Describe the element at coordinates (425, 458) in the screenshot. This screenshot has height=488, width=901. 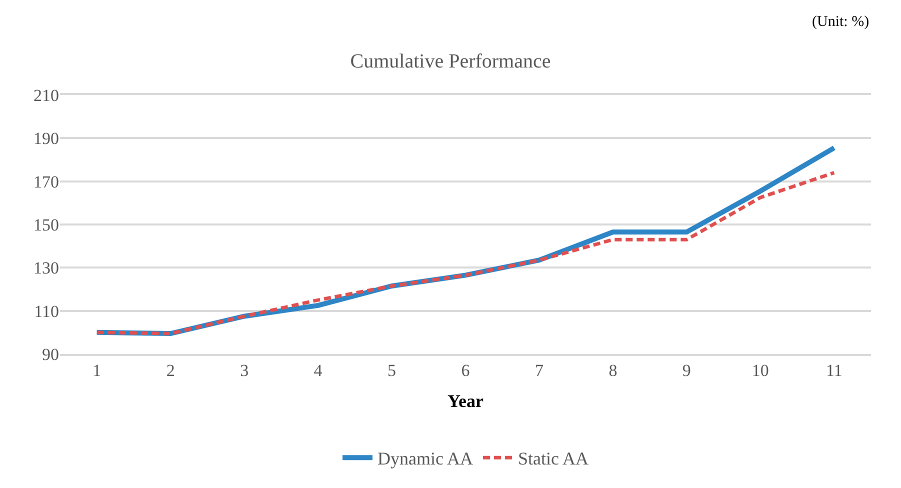
I see `legend-label: Dynamic AA` at that location.